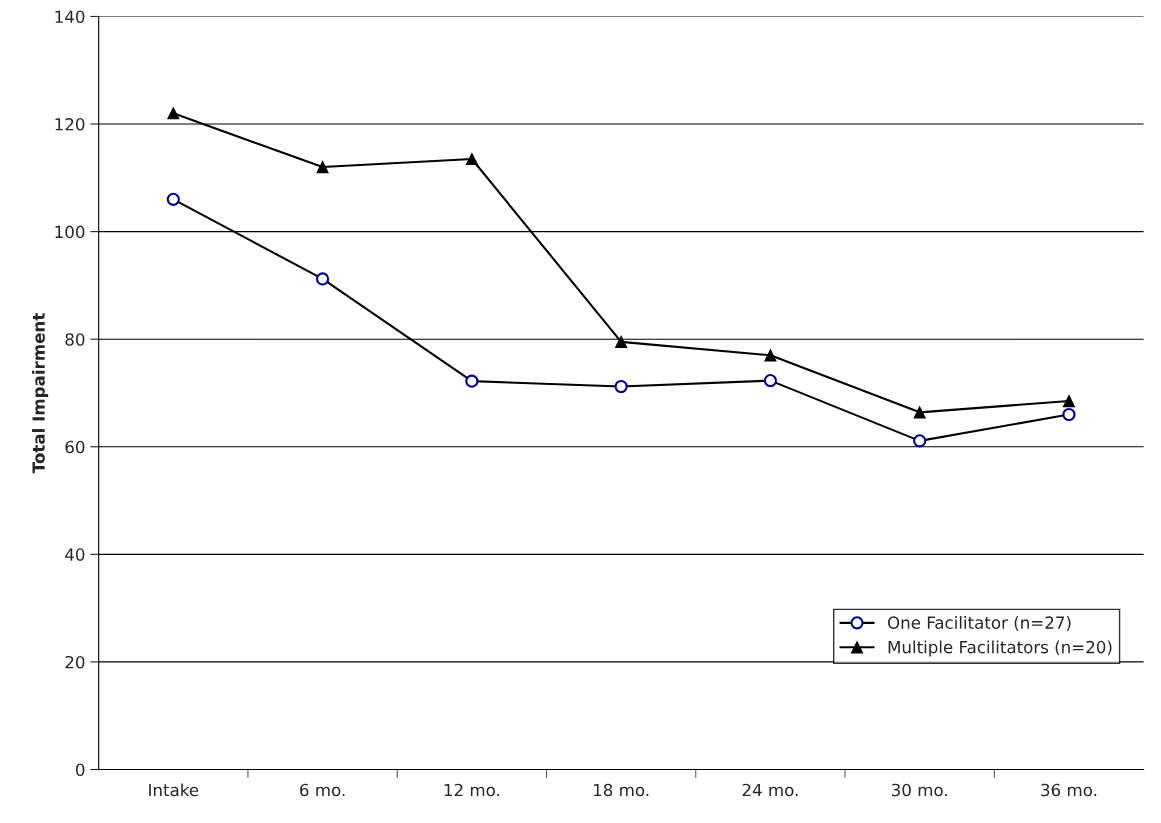  Describe the element at coordinates (174, 790) in the screenshot. I see `x-tick-label: Intake` at that location.